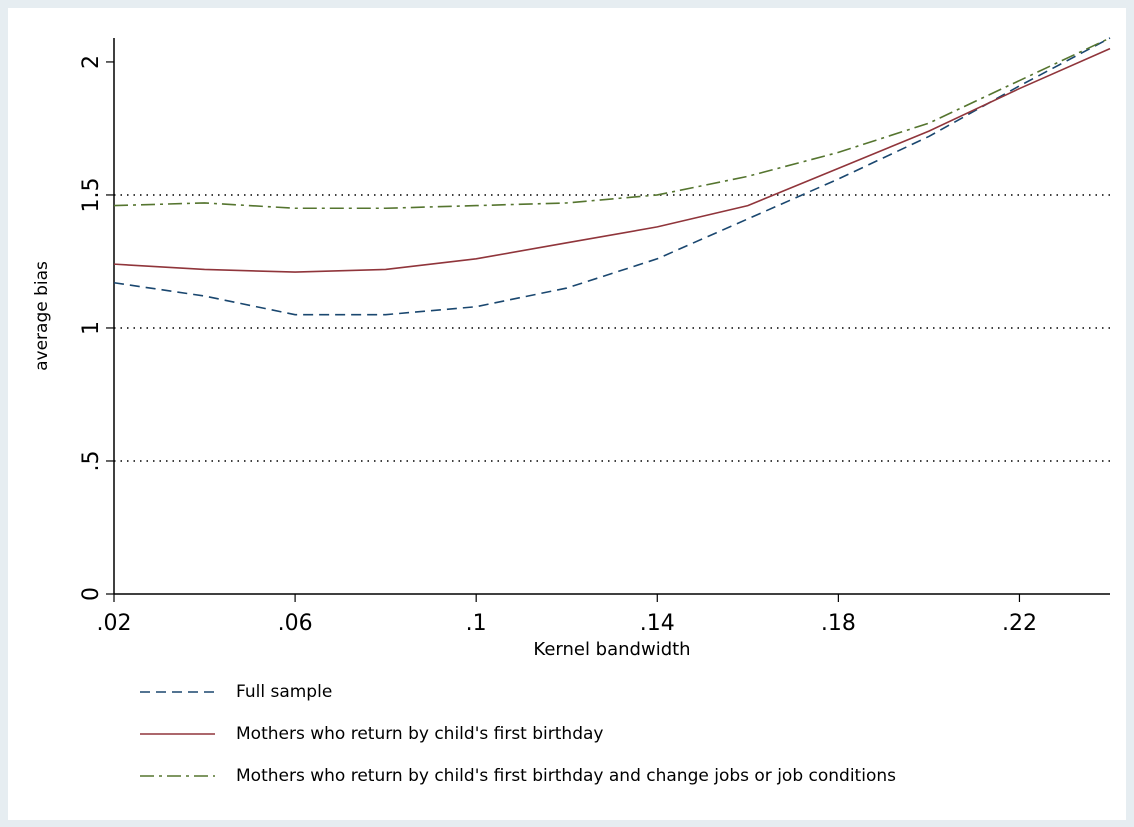  What do you see at coordinates (91, 460) in the screenshot?
I see `y-tick-label: .5` at bounding box center [91, 460].